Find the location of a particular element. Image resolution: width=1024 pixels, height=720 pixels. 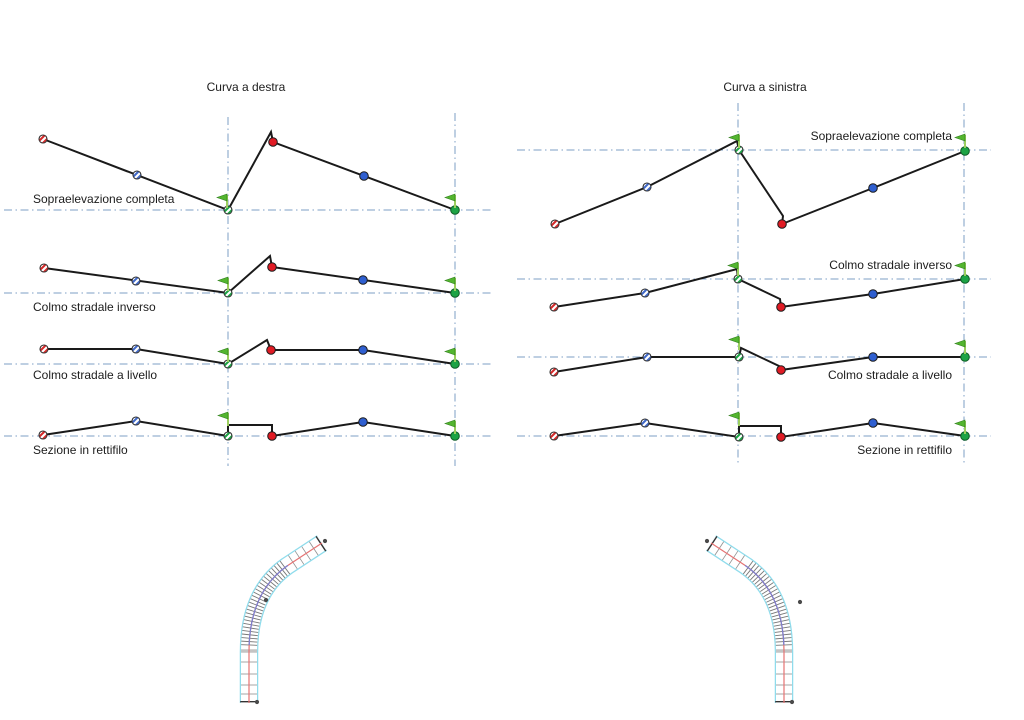

road-plan-views is located at coordinates (521, 620).